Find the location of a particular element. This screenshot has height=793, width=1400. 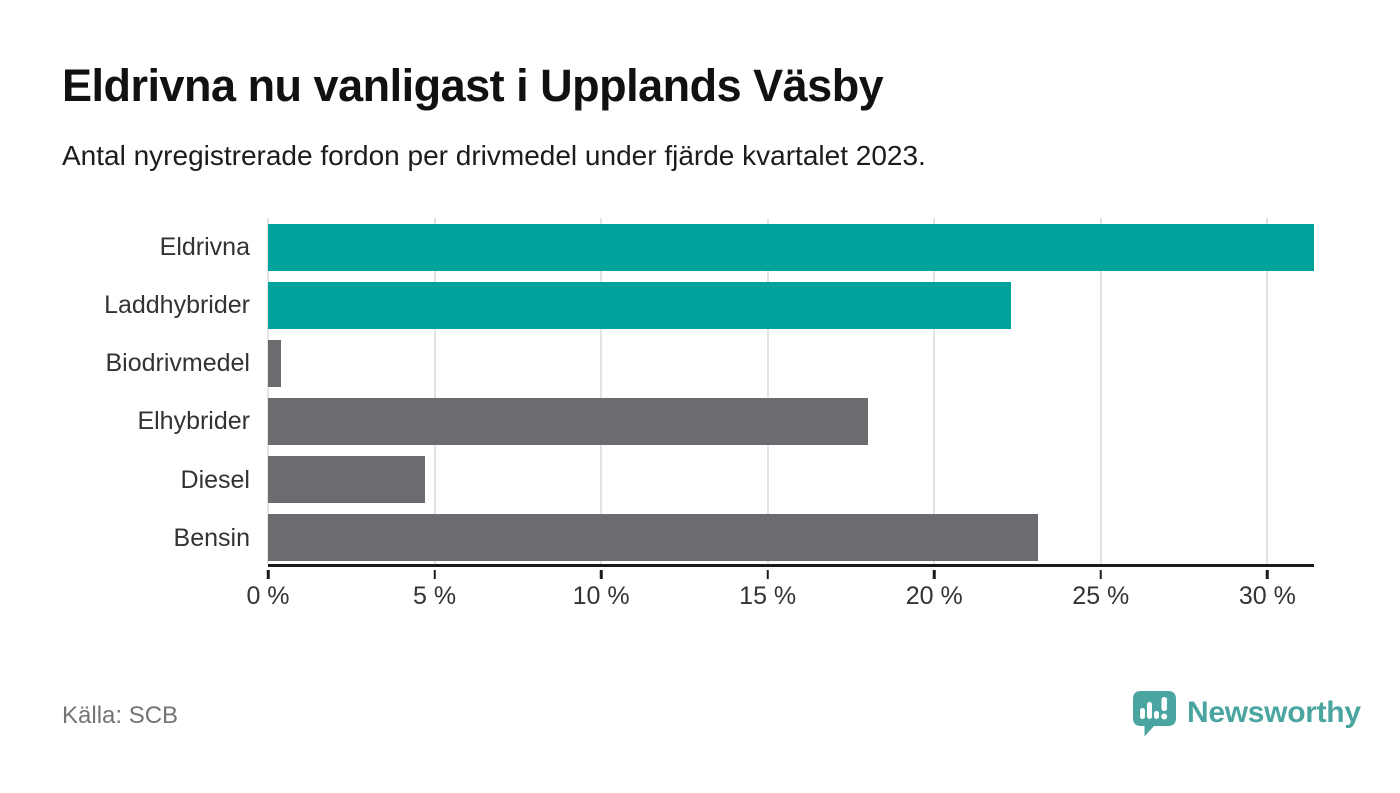

x-tick-label: 5 % is located at coordinates (435, 596).